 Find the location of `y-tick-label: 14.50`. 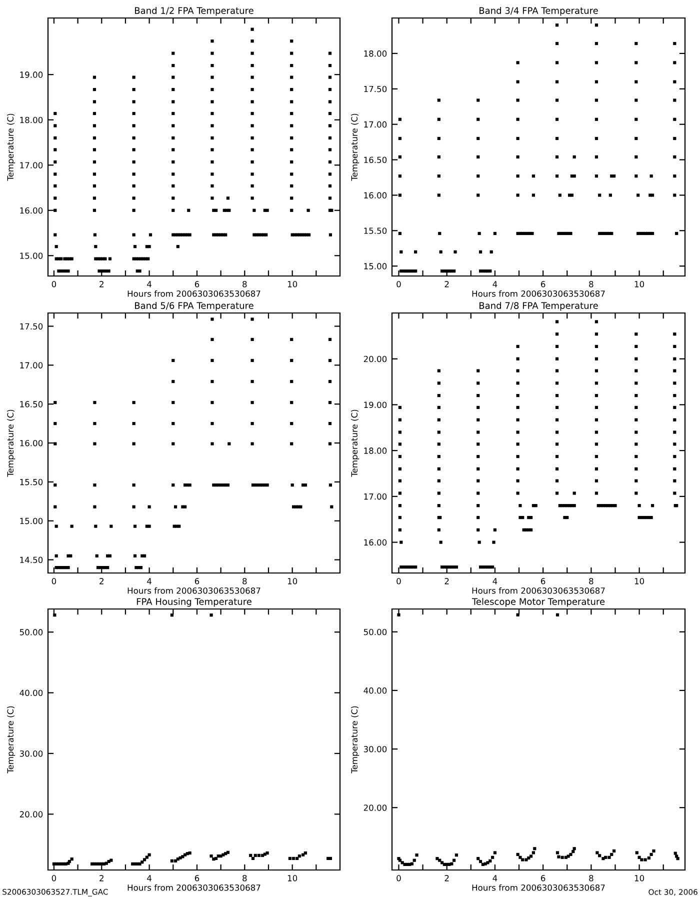

y-tick-label: 14.50 is located at coordinates (31, 560).